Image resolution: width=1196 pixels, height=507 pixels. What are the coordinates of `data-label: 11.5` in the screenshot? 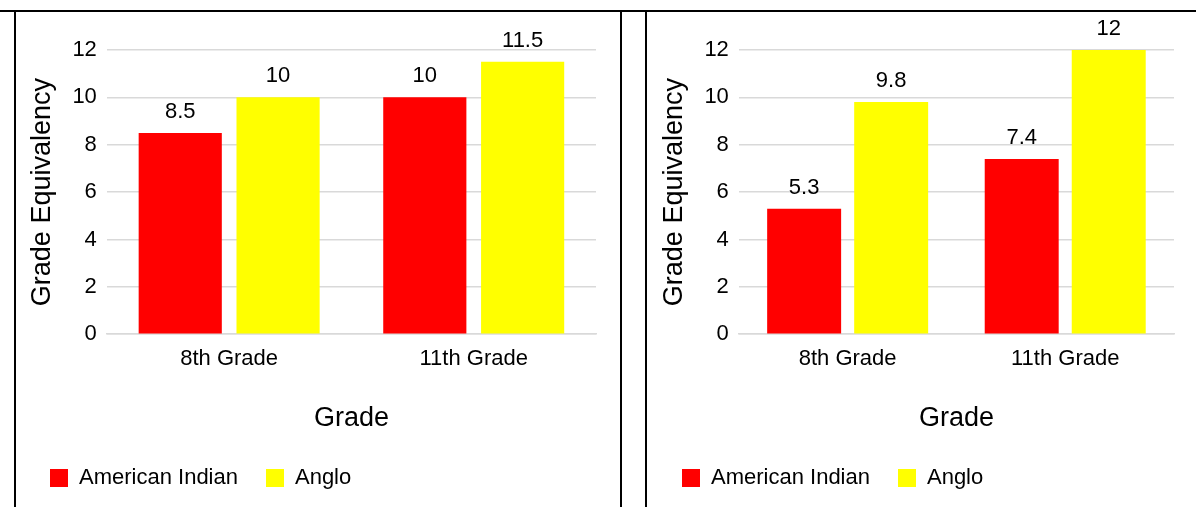 It's located at (523, 39).